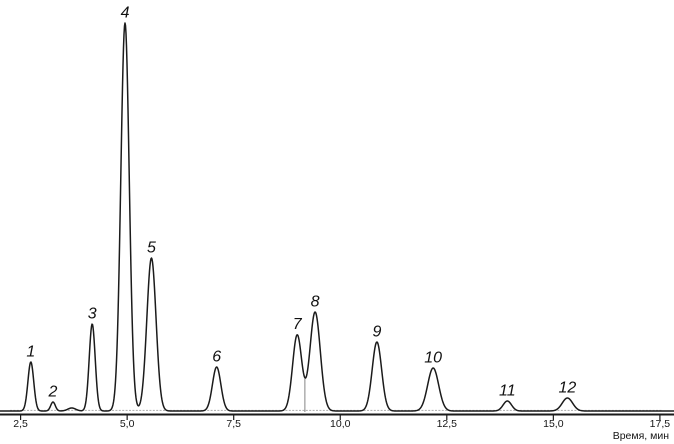  What do you see at coordinates (447, 424) in the screenshot?
I see `x-tick-label: 12,5` at bounding box center [447, 424].